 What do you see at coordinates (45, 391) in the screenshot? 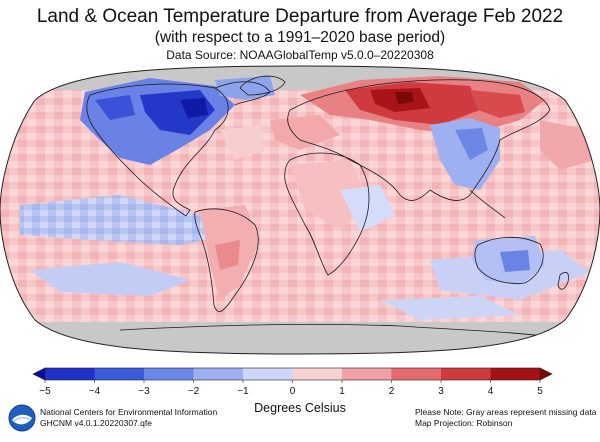
I see `colorbar-tick-label: −5` at bounding box center [45, 391].